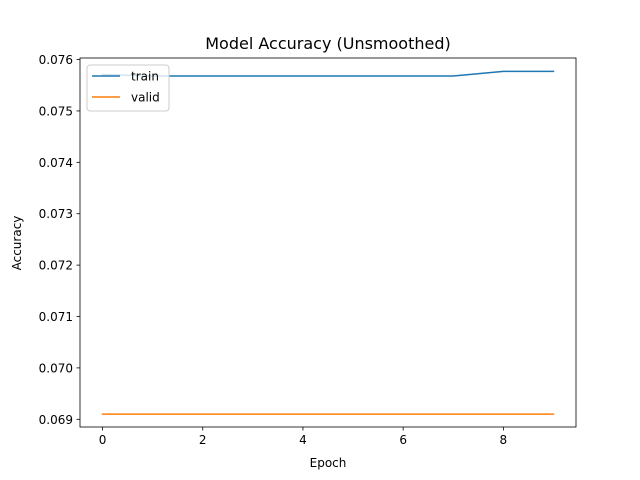 Image resolution: width=640 pixels, height=480 pixels. Describe the element at coordinates (56, 60) in the screenshot. I see `y-tick-label: 0.076` at that location.